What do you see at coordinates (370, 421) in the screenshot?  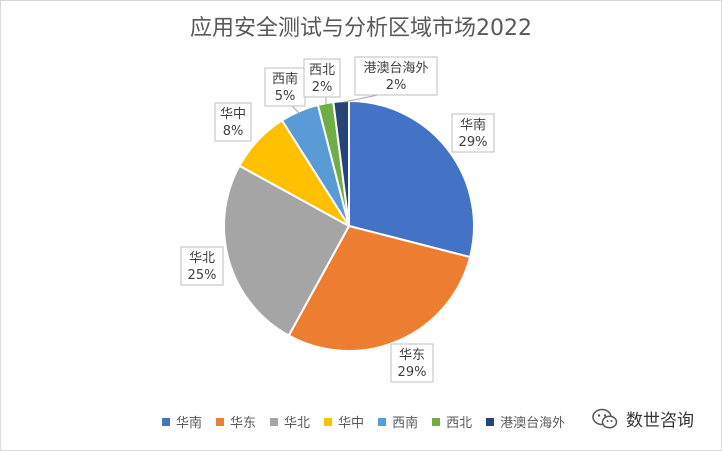 I see `chart-legend: 华南 华东 华北 华中 西南 西北 港澳台海外` at bounding box center [370, 421].